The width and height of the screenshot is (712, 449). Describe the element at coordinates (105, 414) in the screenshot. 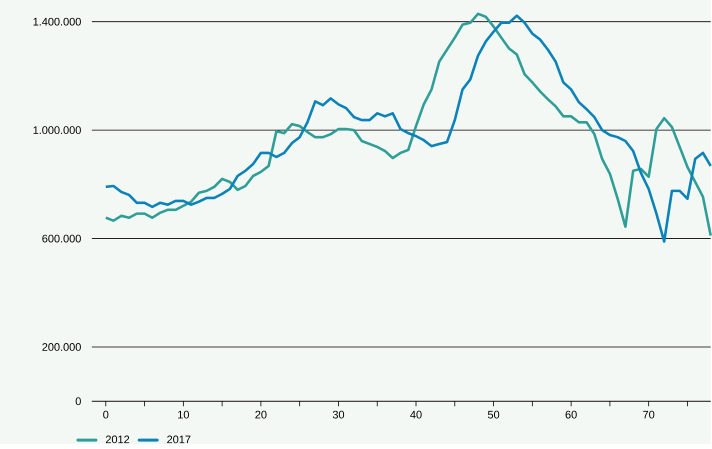

I see `x-tick-label: 0` at that location.